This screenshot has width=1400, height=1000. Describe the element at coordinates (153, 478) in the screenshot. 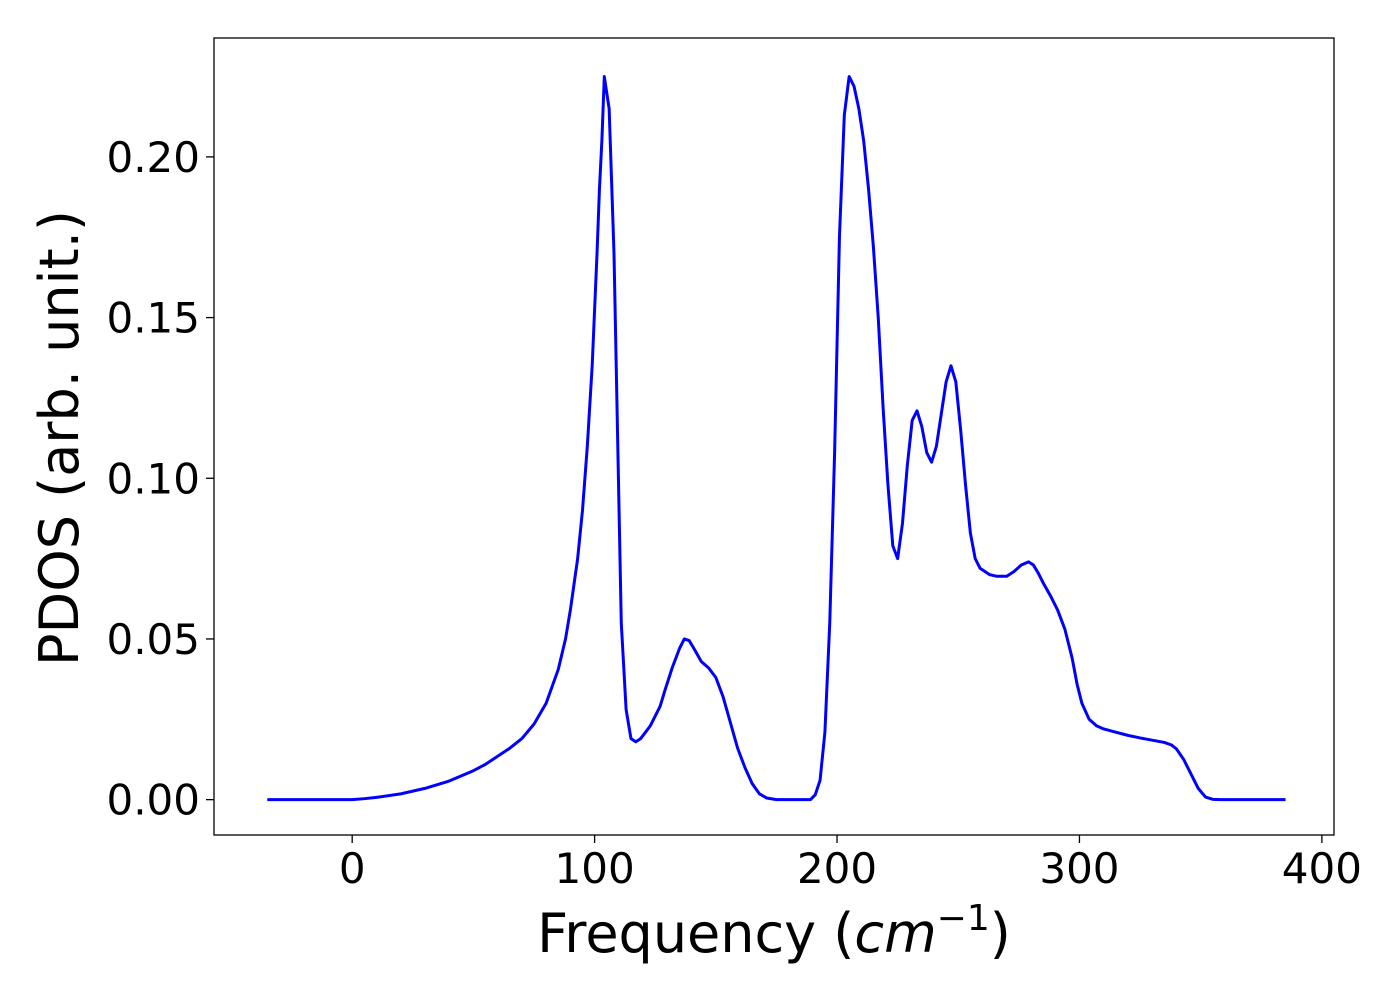

I see `y-tick-label: 0.10` at that location.